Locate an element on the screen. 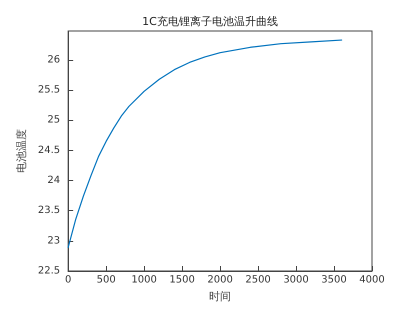  x-tick-label: 1500 is located at coordinates (182, 280).